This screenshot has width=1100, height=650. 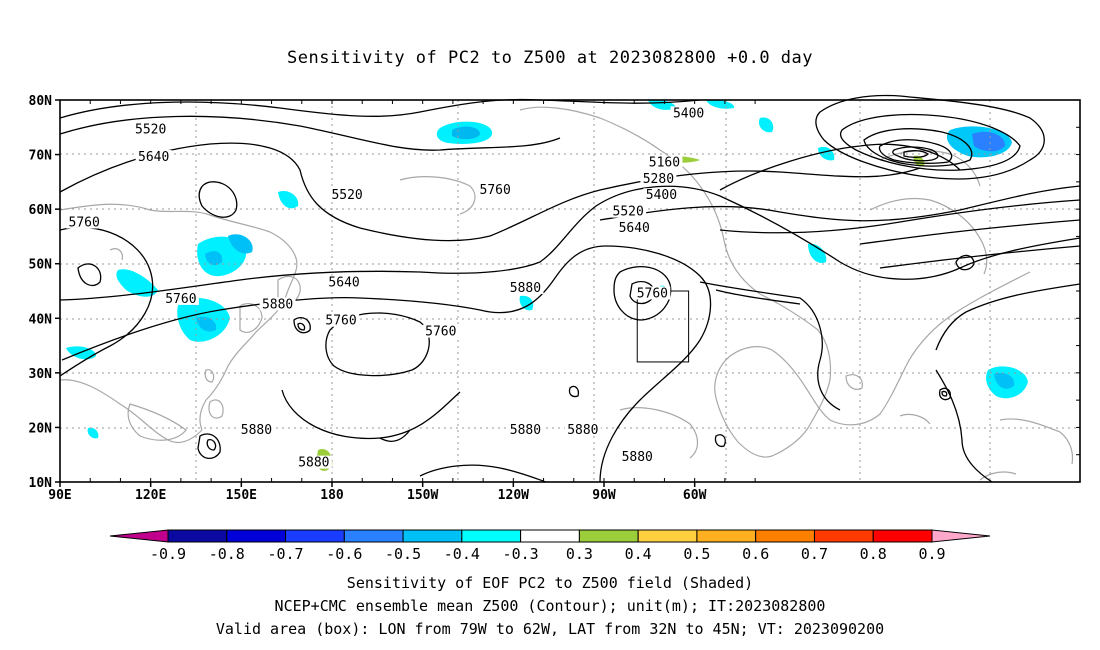 What do you see at coordinates (695, 495) in the screenshot?
I see `lon-label: 60W` at bounding box center [695, 495].